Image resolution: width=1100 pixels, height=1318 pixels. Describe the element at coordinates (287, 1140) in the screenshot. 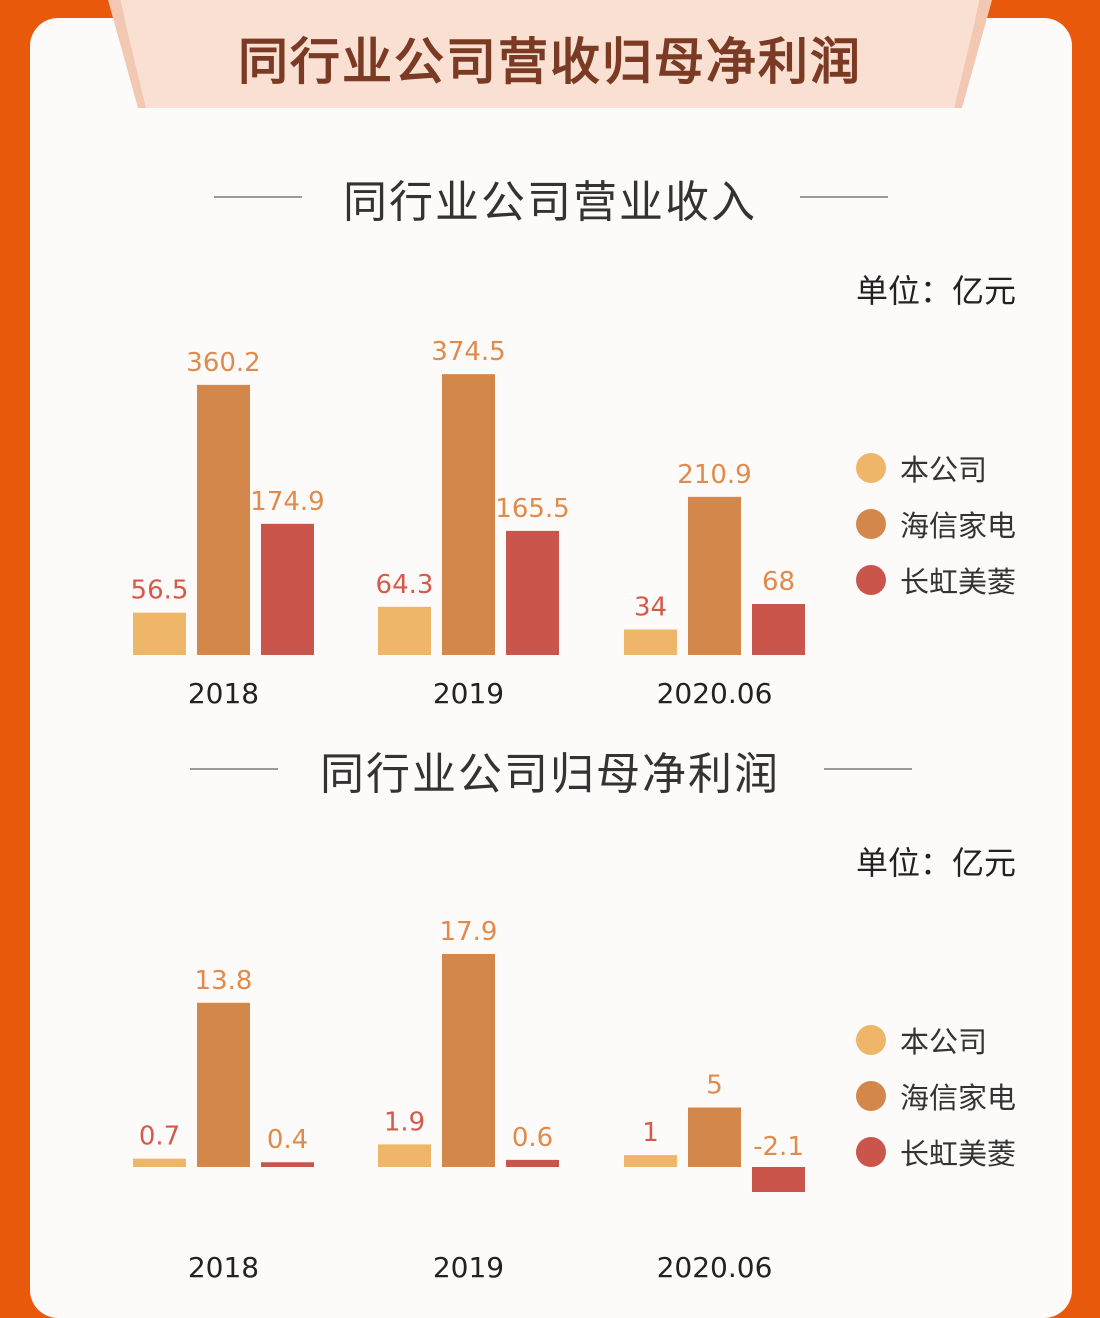

I see `data-label: 0.4` at that location.